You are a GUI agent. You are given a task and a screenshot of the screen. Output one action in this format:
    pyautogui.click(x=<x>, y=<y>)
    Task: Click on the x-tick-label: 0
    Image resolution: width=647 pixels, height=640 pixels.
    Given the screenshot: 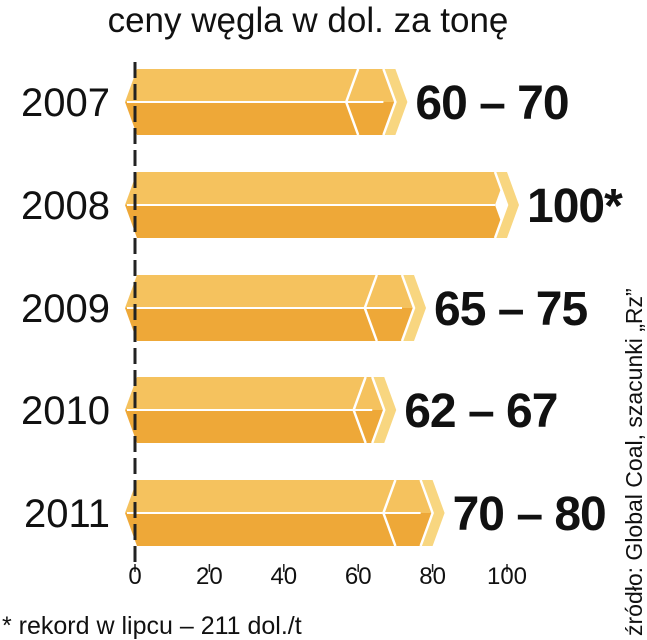 What is the action you would take?
    pyautogui.click(x=134, y=576)
    